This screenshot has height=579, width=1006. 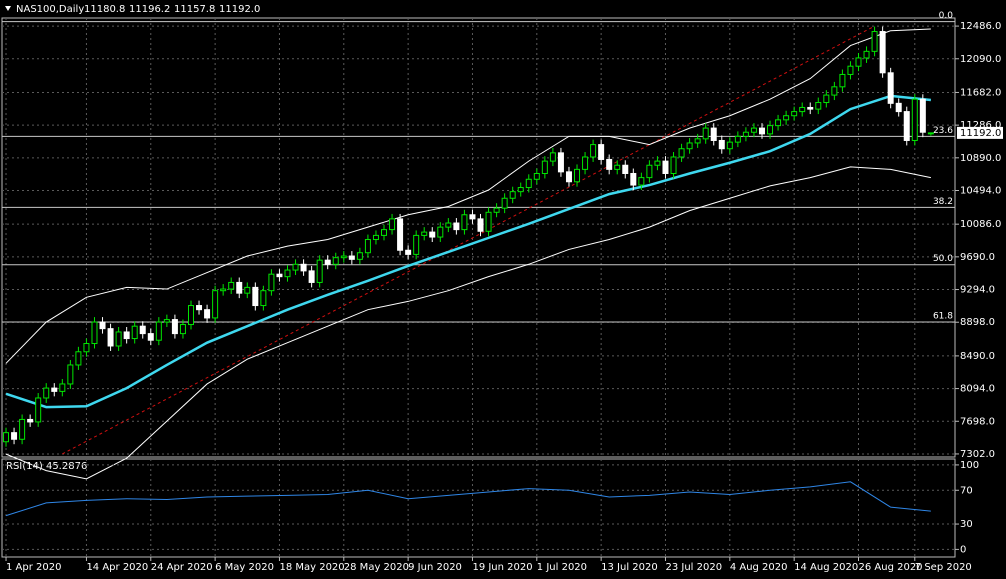 What do you see at coordinates (629, 567) in the screenshot?
I see `x-tick-label: 13 Jul 2020` at bounding box center [629, 567].